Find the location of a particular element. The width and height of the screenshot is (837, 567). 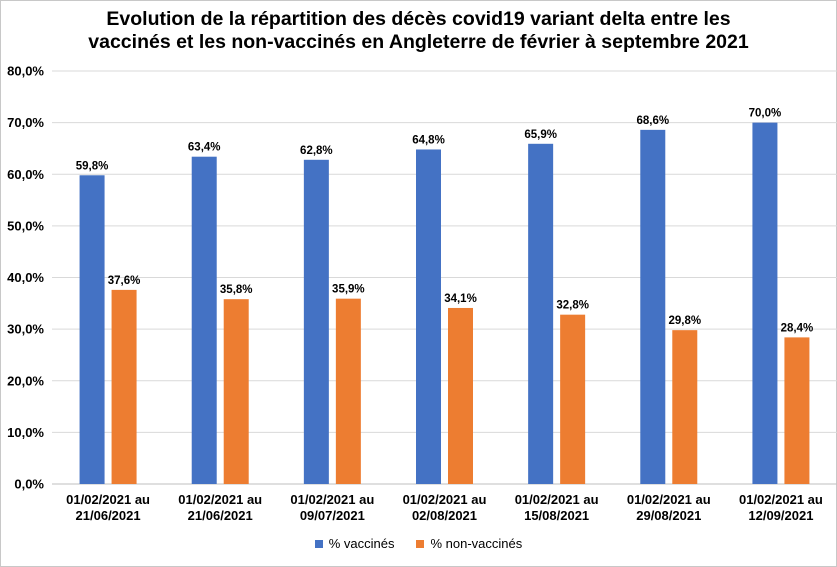

x-tick-label: 29/08/2021 is located at coordinates (668, 515).